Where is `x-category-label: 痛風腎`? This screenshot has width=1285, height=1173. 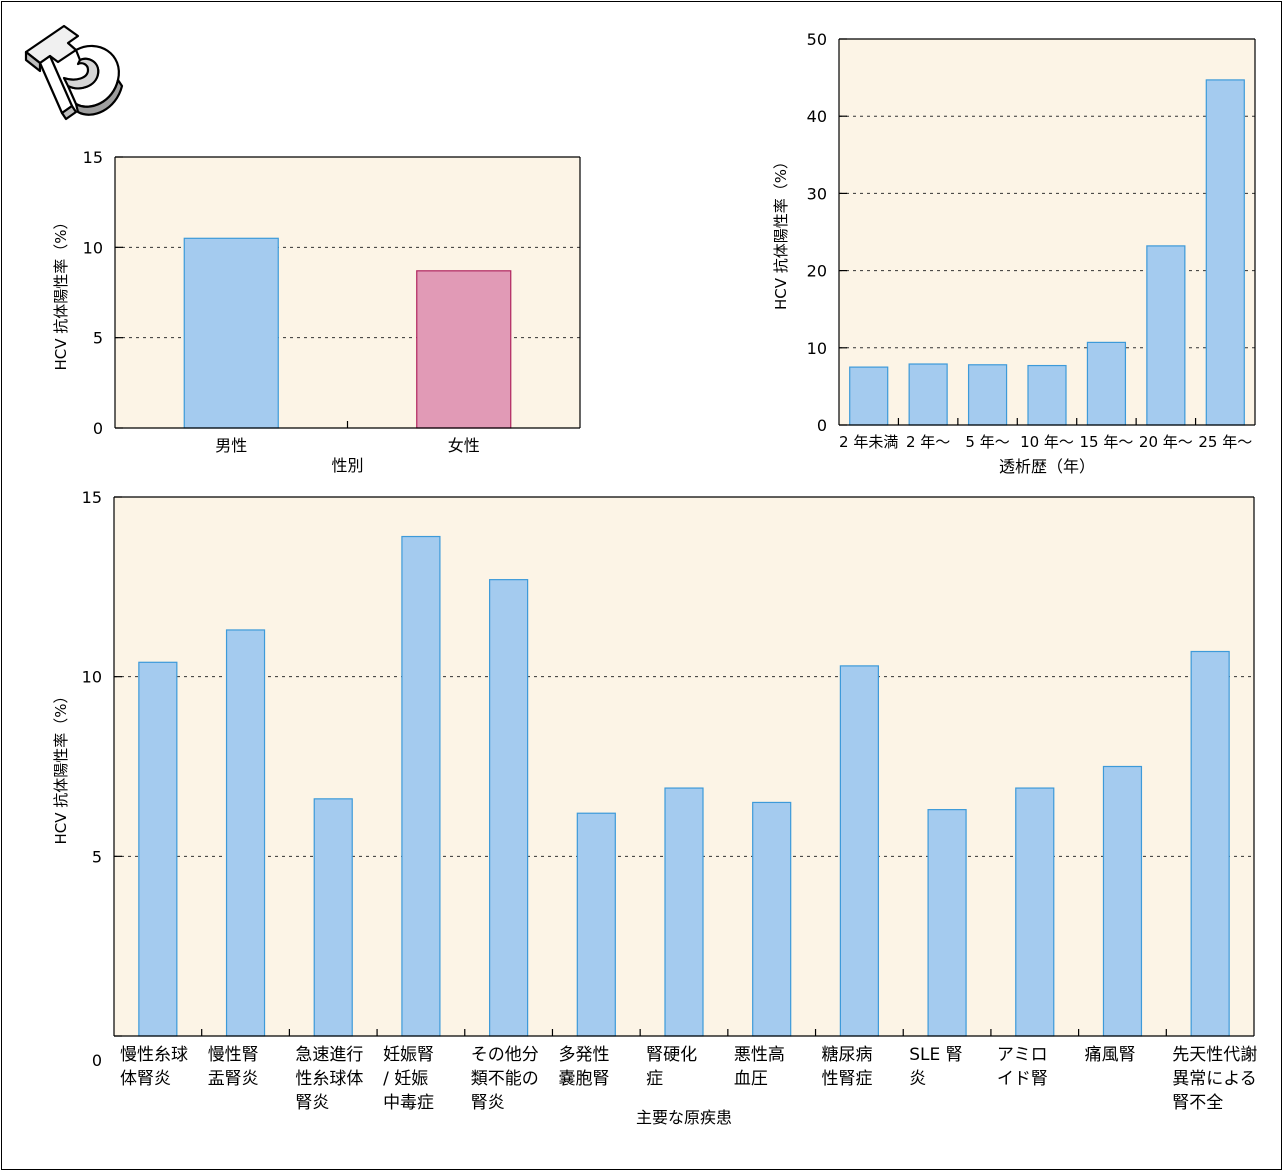
x-category-label: 痛風腎 is located at coordinates (1110, 1055).